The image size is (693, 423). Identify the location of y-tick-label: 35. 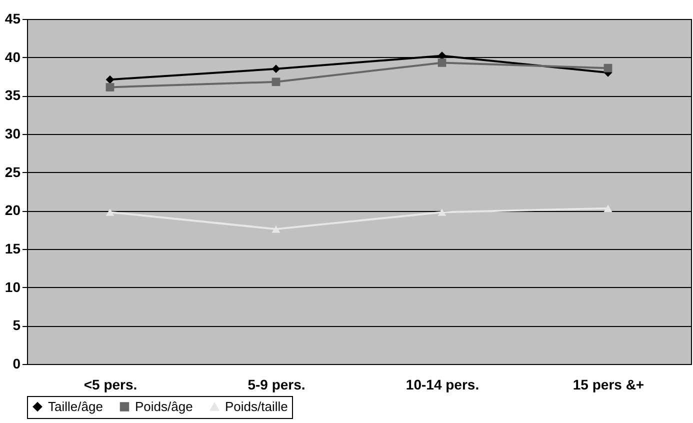
(12, 95).